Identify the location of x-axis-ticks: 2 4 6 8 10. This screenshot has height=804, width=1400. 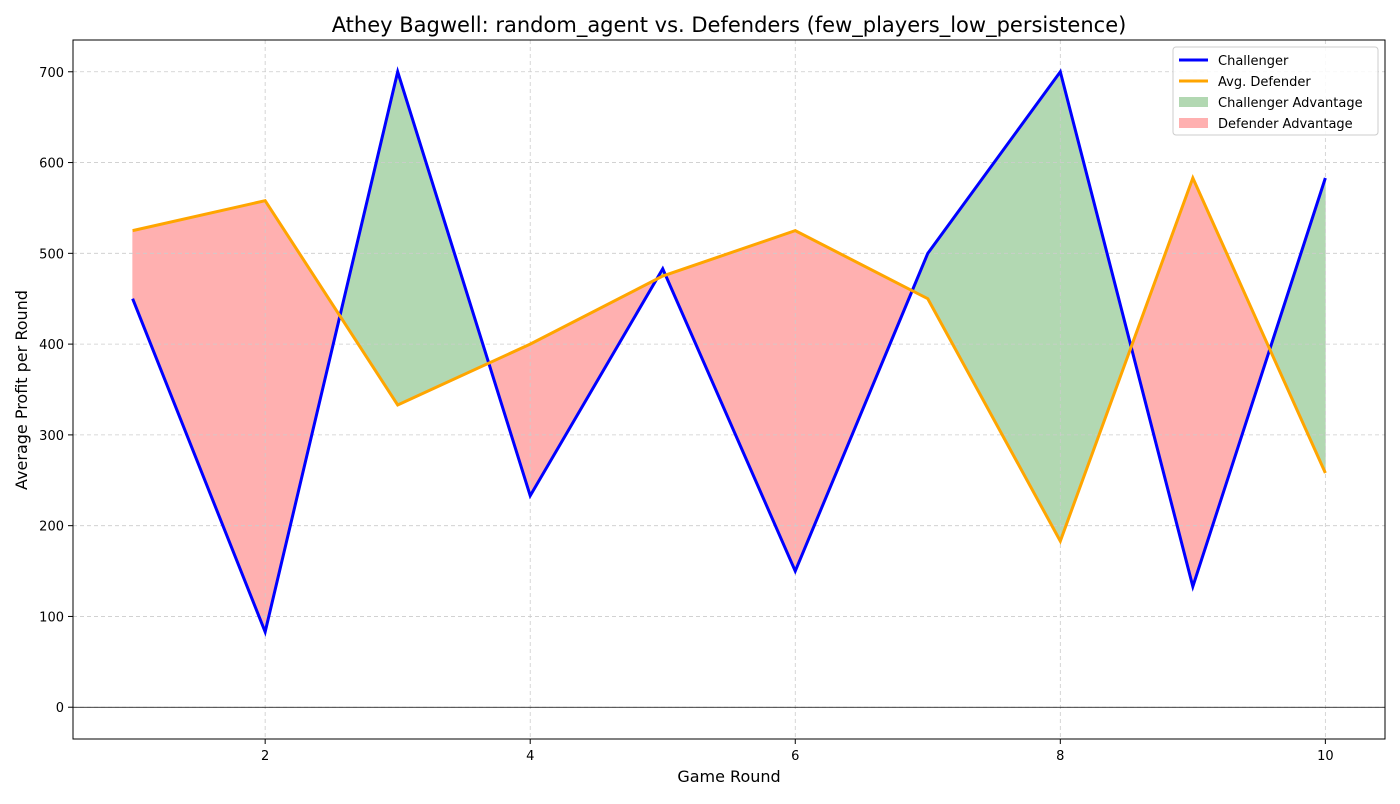
(797, 751).